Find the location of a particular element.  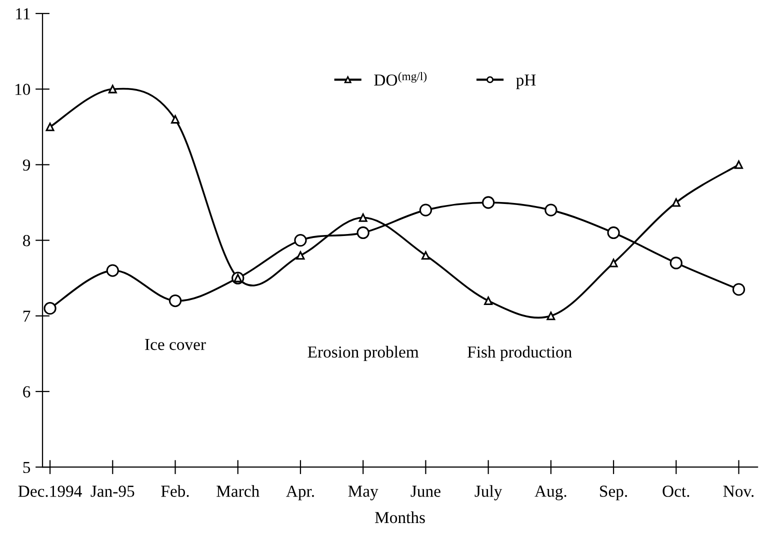

x-tick-label: Aug. is located at coordinates (550, 493).